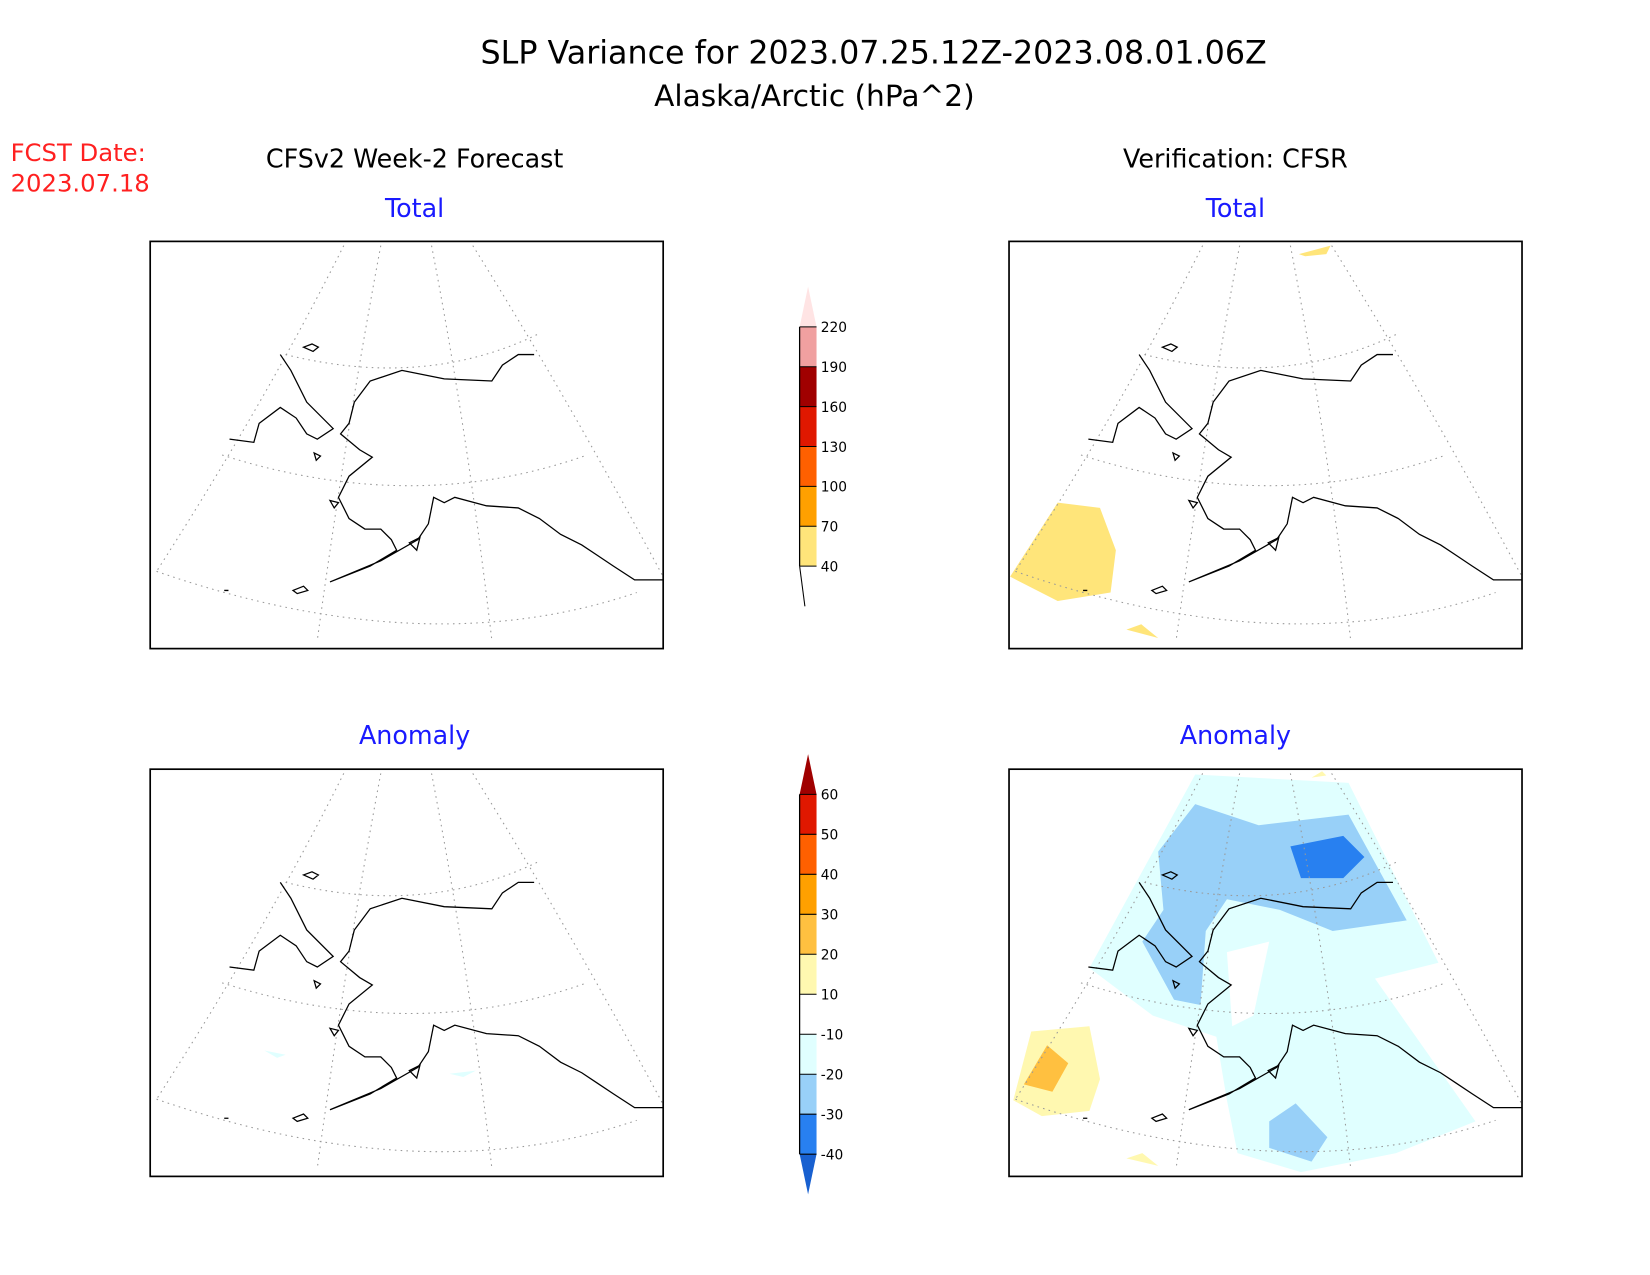 The height and width of the screenshot is (1275, 1650). What do you see at coordinates (834, 448) in the screenshot?
I see `colorbar-label: 130` at bounding box center [834, 448].